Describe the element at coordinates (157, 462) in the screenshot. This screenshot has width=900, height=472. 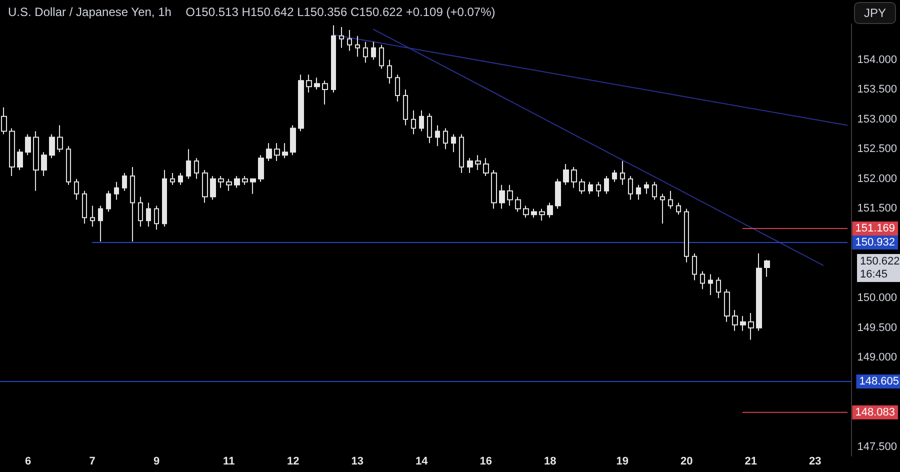
I see `x-tick-label: 9` at that location.